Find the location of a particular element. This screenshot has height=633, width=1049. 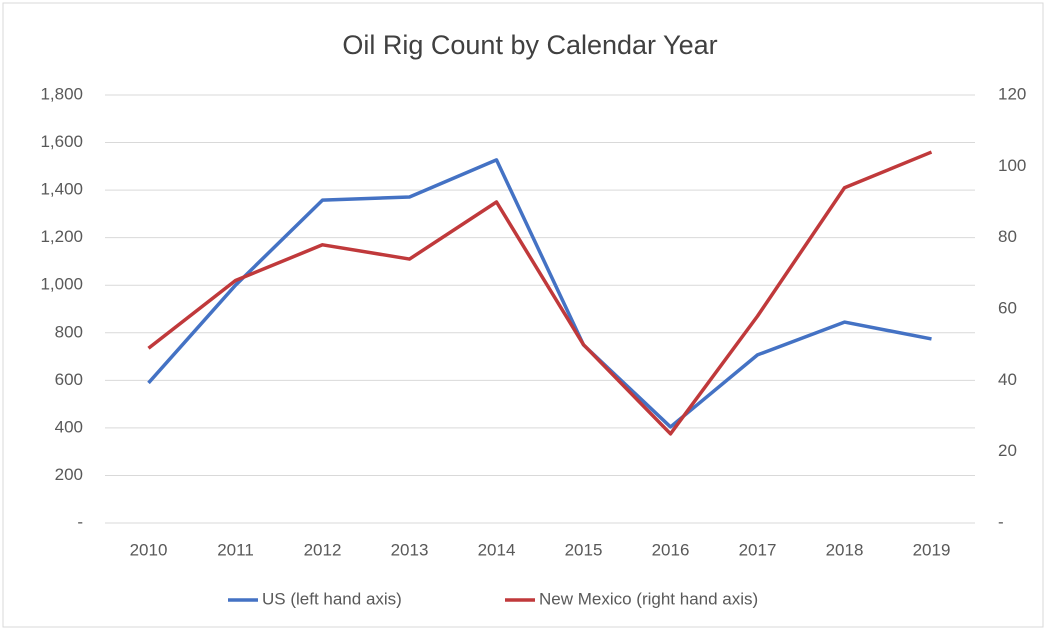

y2-tick-label: 100 is located at coordinates (1012, 165).